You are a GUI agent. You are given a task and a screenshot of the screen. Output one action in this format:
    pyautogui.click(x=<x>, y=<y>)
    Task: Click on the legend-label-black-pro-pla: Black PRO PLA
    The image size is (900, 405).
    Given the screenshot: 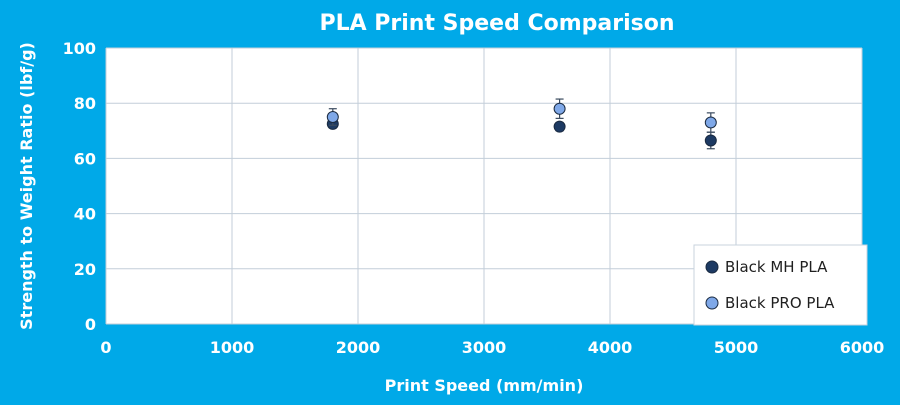 What is the action you would take?
    pyautogui.click(x=780, y=303)
    